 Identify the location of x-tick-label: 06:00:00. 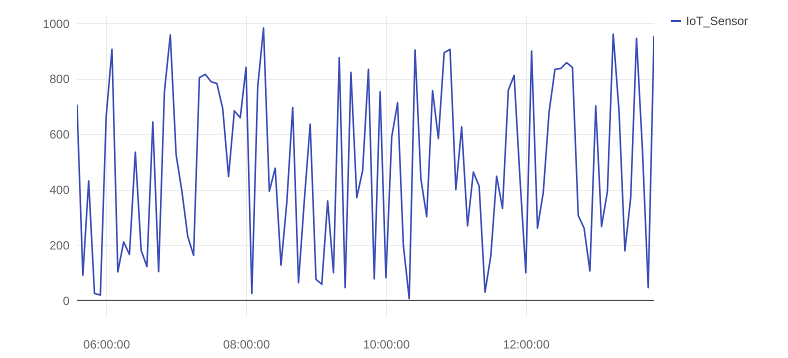
(106, 345).